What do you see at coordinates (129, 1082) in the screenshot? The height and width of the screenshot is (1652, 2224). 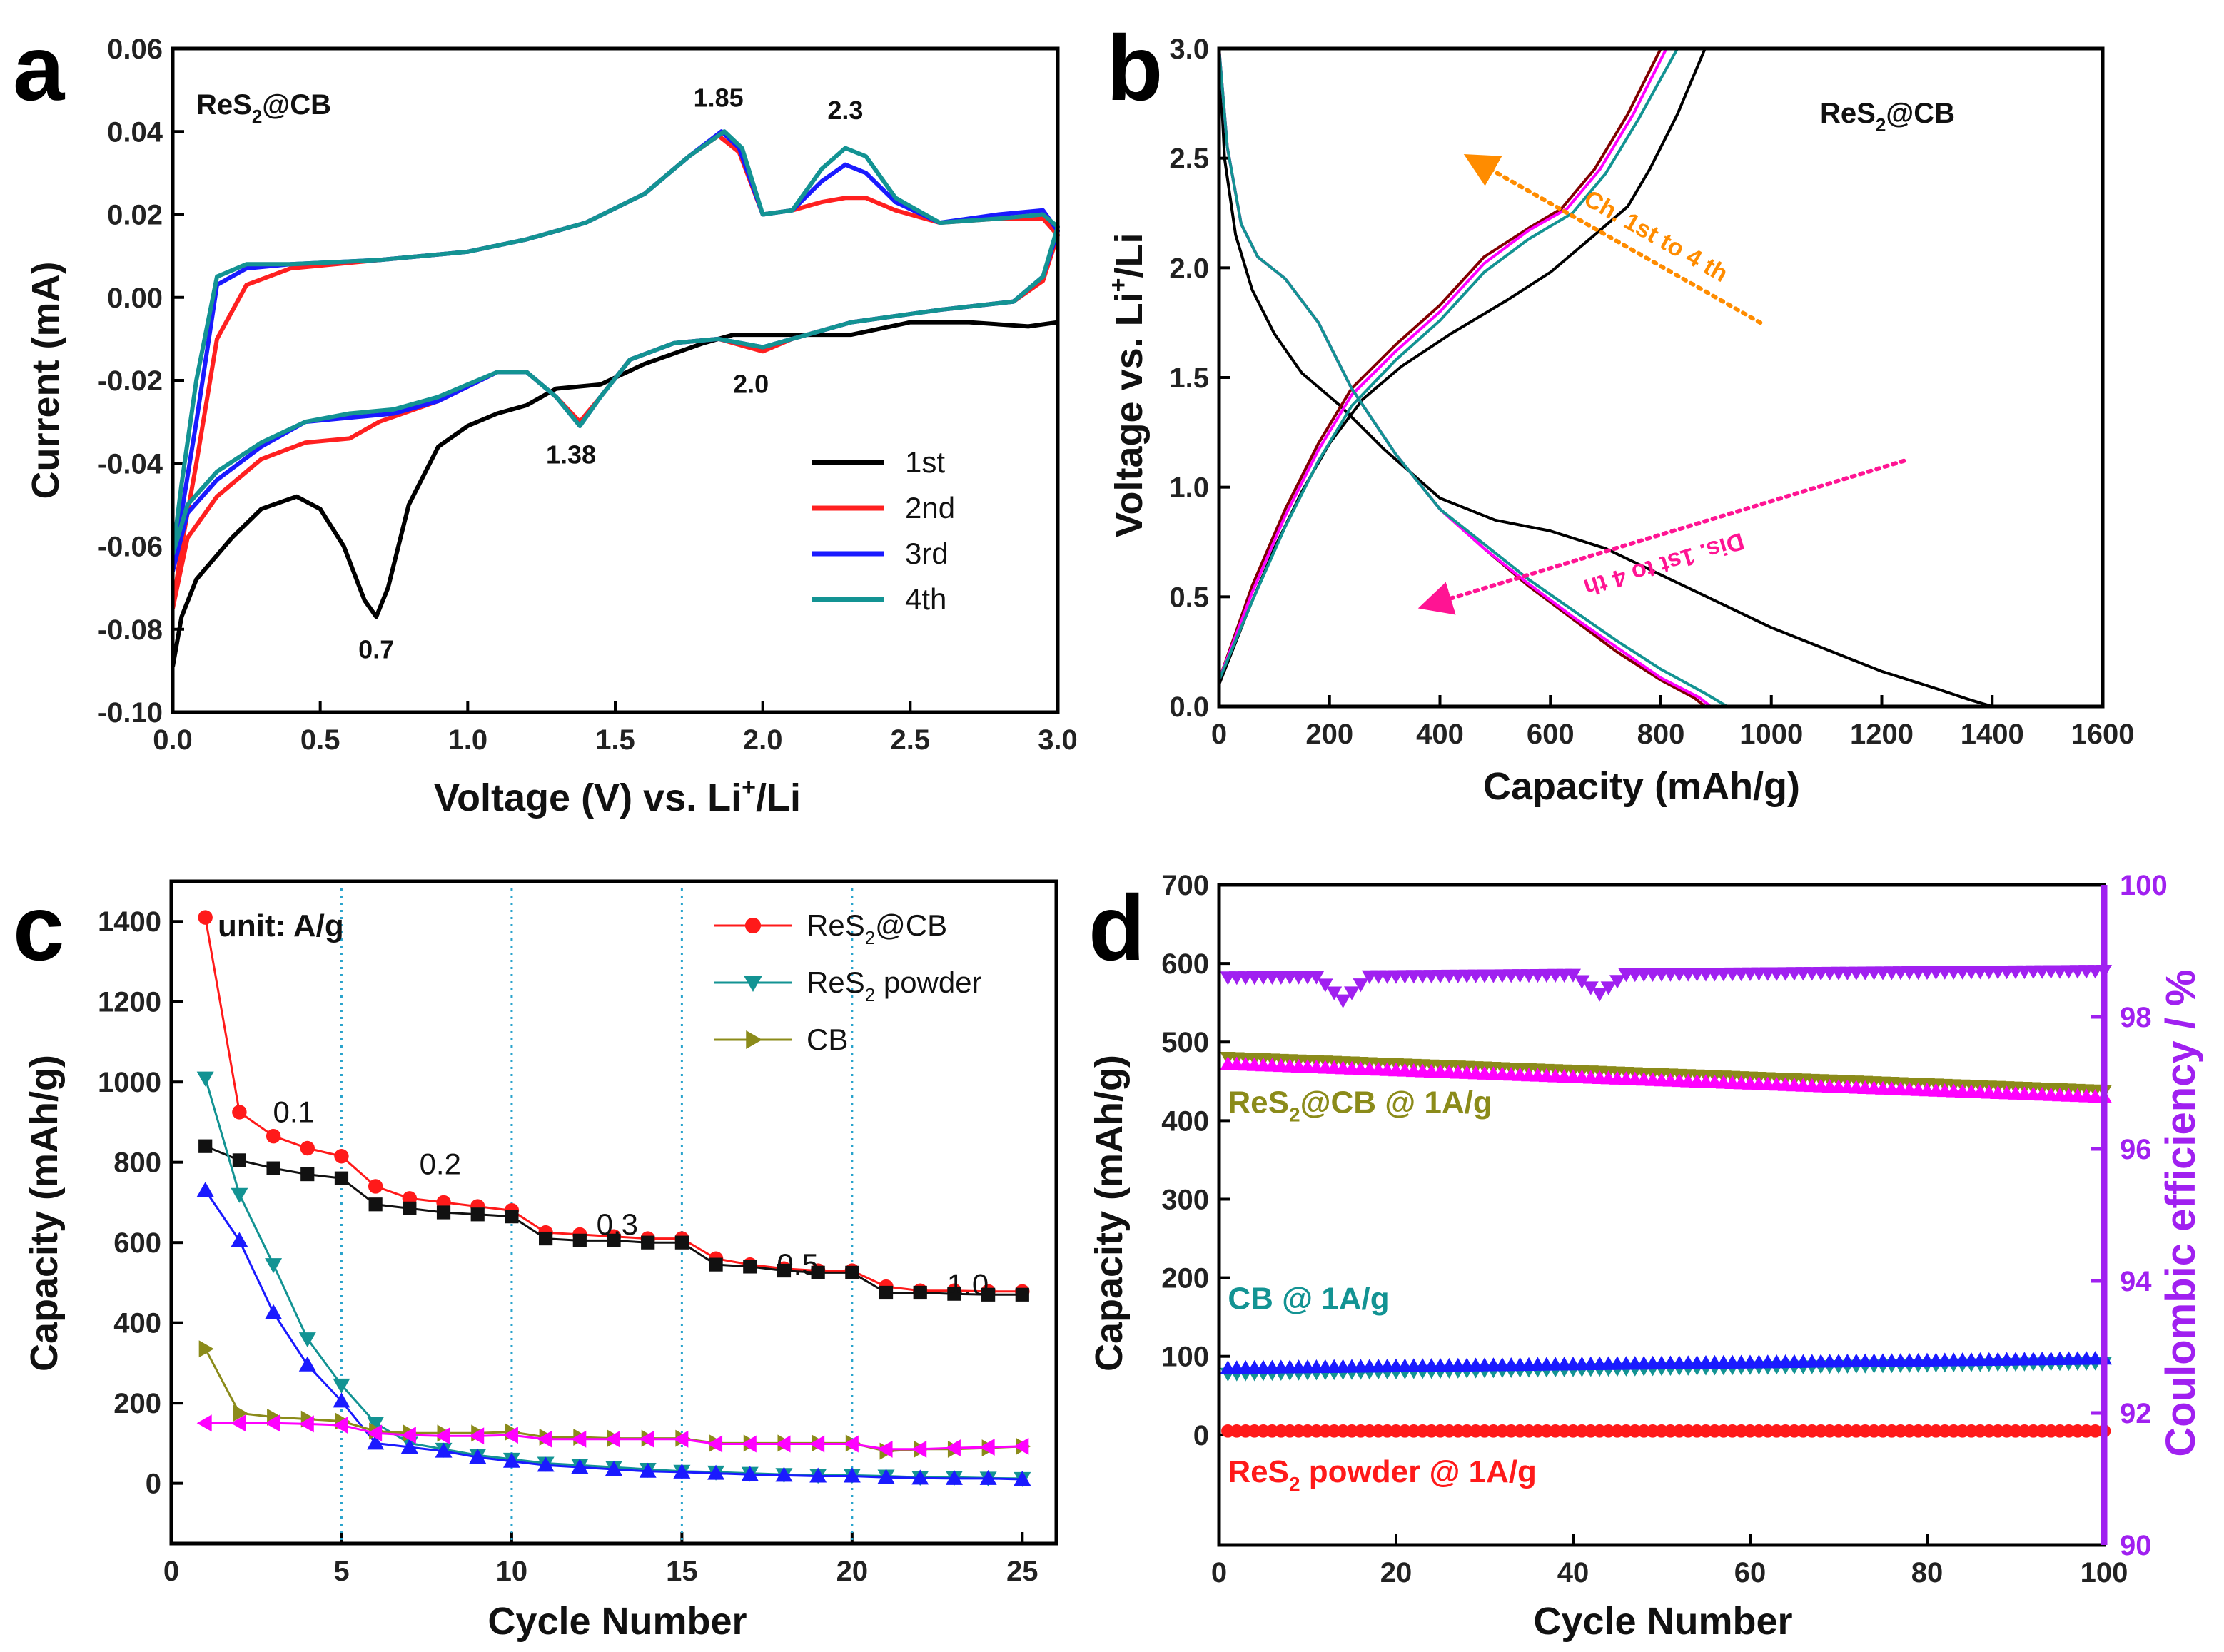 I see `y-tick-label: 1000` at bounding box center [129, 1082].